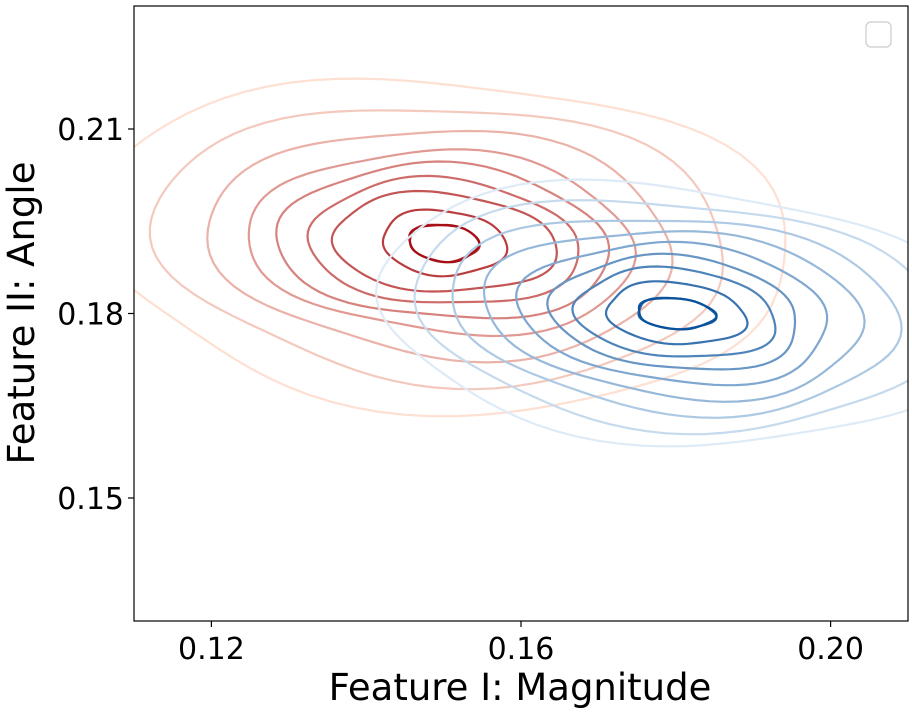 This screenshot has height=712, width=912. I want to click on y-axis: 0.15 0.18 0.21, so click(95, 315).